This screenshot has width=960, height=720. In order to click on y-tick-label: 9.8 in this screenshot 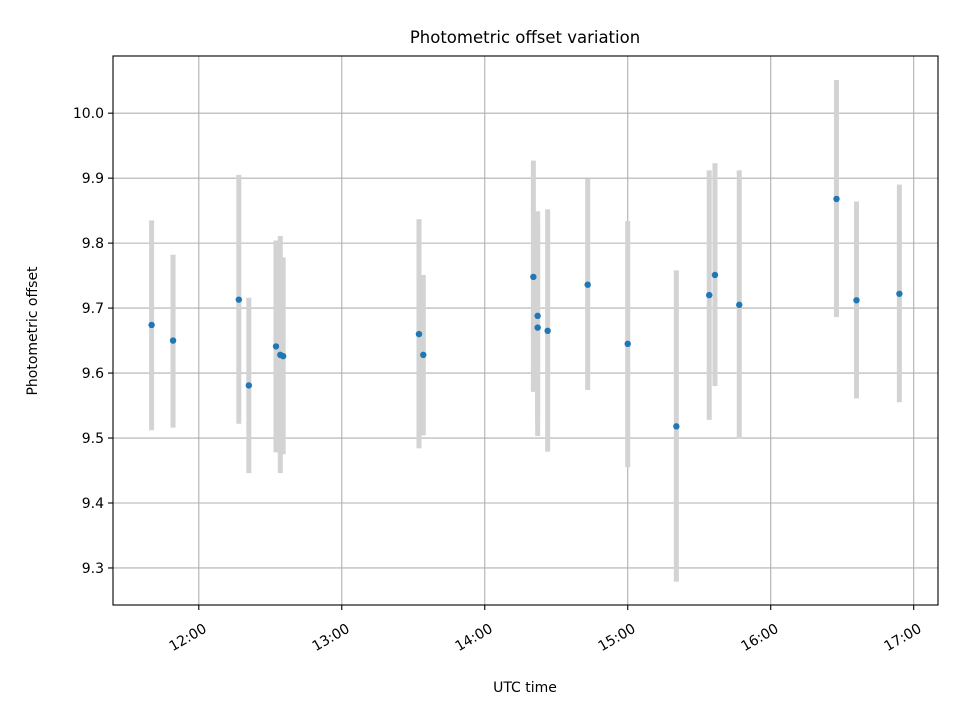, I will do `click(93, 244)`.